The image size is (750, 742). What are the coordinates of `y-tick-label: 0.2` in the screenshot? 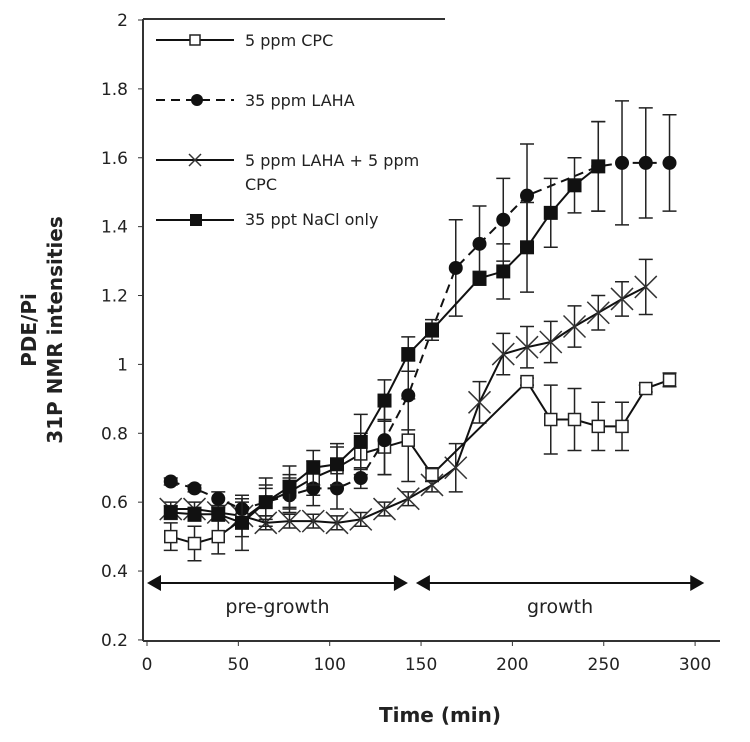 It's located at (114, 641).